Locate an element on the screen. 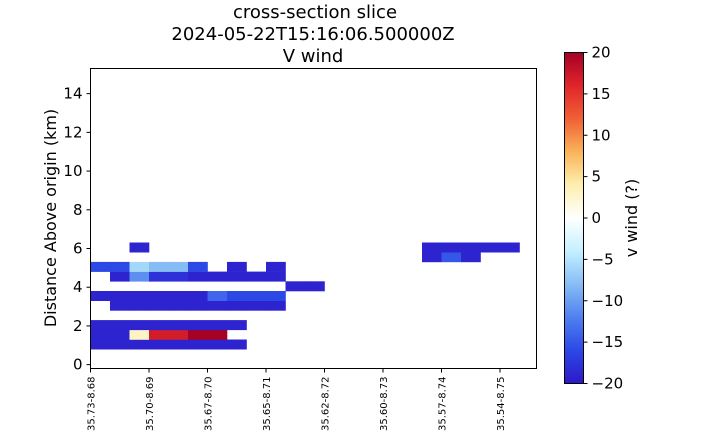 Image resolution: width=720 pixels, height=432 pixels. y-axis-label: Distance Above origin (km) is located at coordinates (50, 218).